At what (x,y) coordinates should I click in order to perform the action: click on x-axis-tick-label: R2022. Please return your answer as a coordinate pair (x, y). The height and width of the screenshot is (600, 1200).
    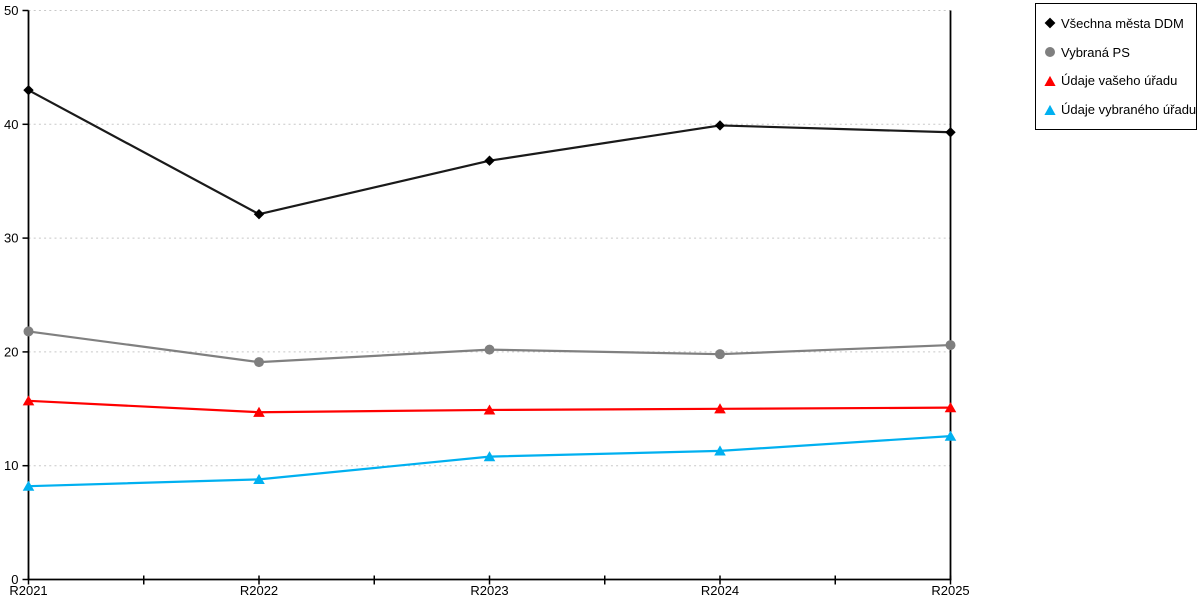
    Looking at the image, I should click on (259, 590).